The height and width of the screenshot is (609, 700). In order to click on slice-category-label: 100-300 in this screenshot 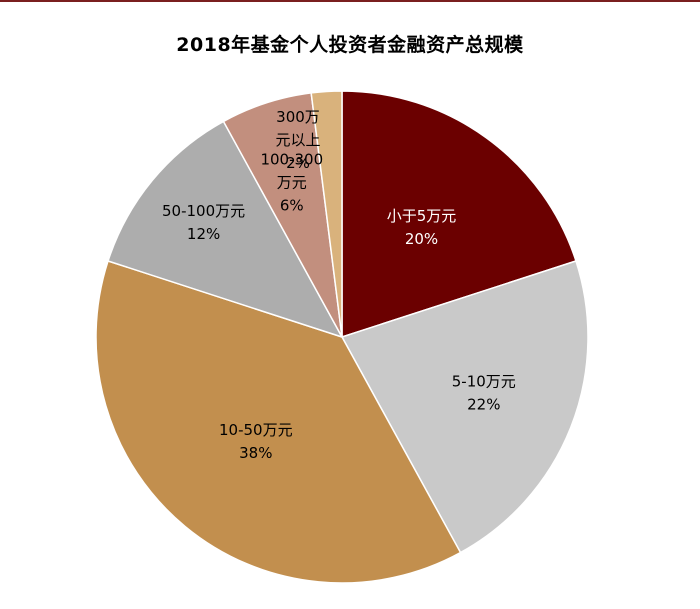, I will do `click(291, 160)`.